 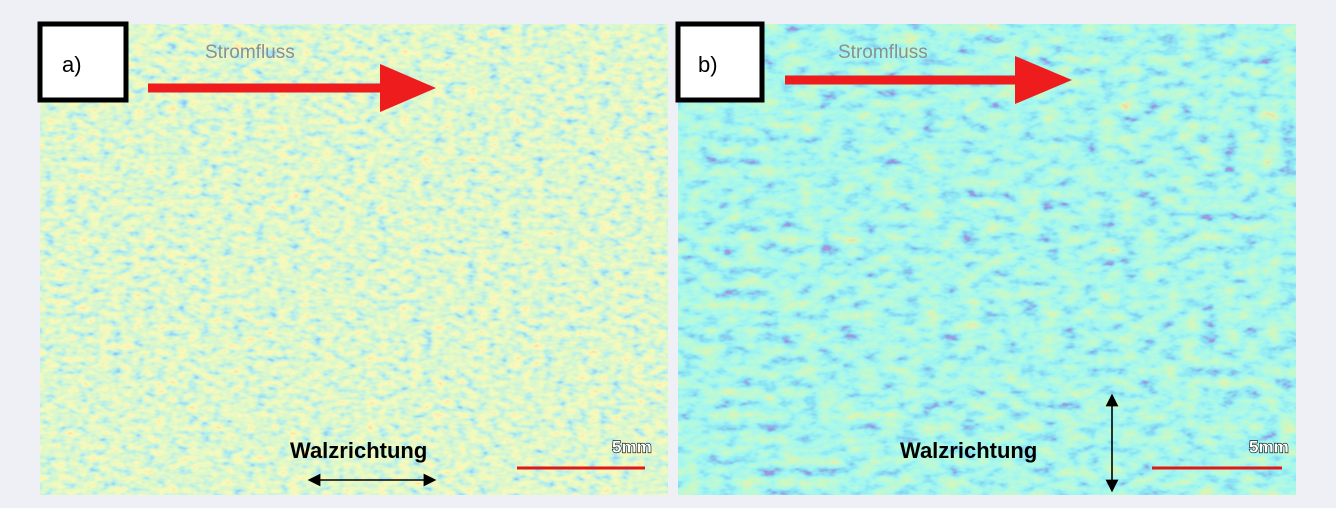 What do you see at coordinates (708, 64) in the screenshot?
I see `panel-label: b)` at bounding box center [708, 64].